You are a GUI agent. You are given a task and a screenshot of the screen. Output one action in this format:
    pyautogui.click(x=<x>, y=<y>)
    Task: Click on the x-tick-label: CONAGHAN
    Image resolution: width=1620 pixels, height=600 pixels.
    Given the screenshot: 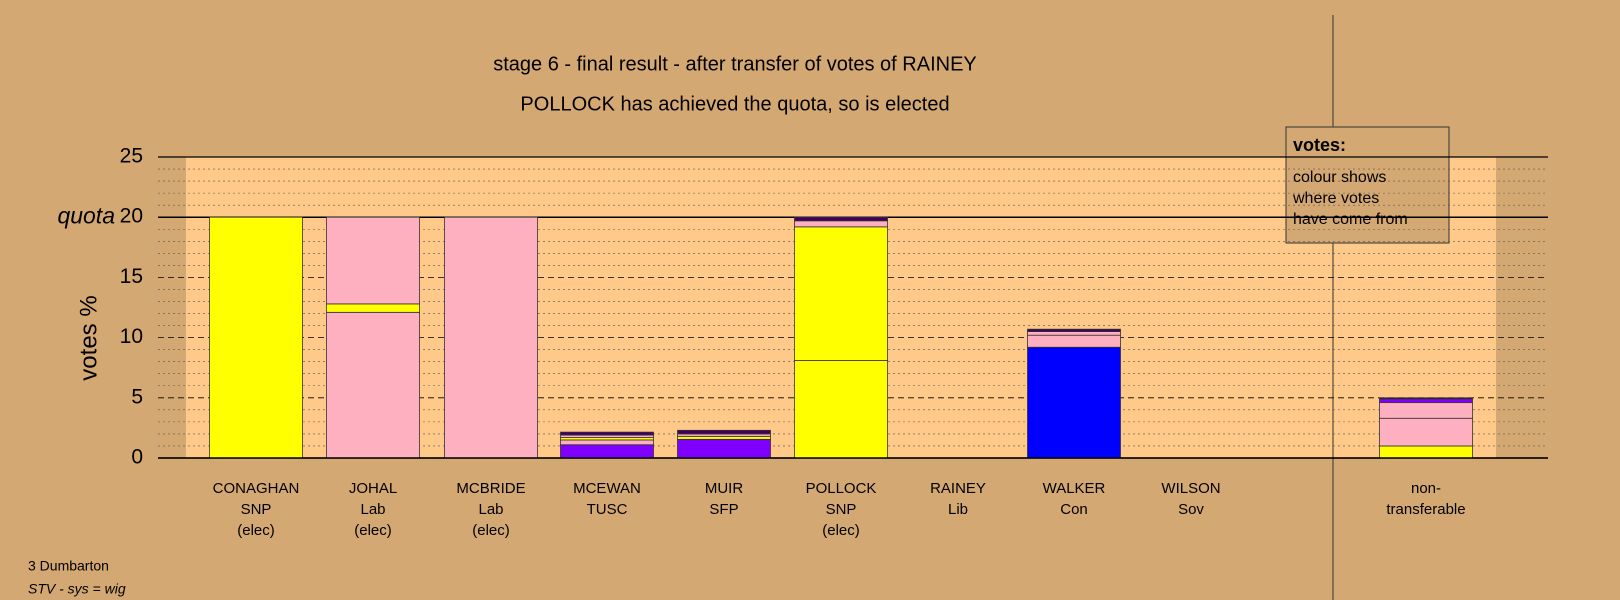 What is the action you would take?
    pyautogui.click(x=256, y=488)
    